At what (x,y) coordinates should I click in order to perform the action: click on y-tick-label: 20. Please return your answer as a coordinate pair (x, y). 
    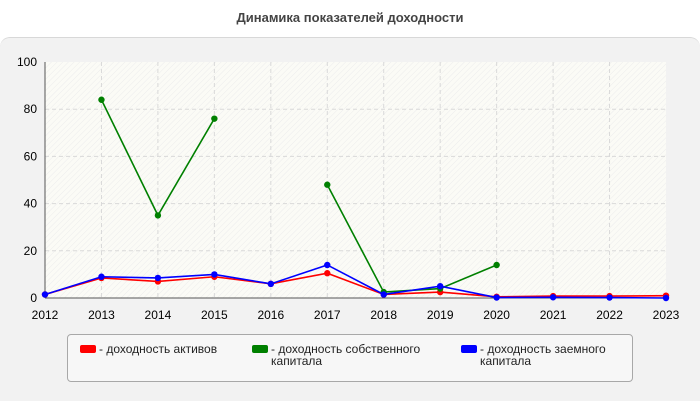
    Looking at the image, I should click on (31, 251).